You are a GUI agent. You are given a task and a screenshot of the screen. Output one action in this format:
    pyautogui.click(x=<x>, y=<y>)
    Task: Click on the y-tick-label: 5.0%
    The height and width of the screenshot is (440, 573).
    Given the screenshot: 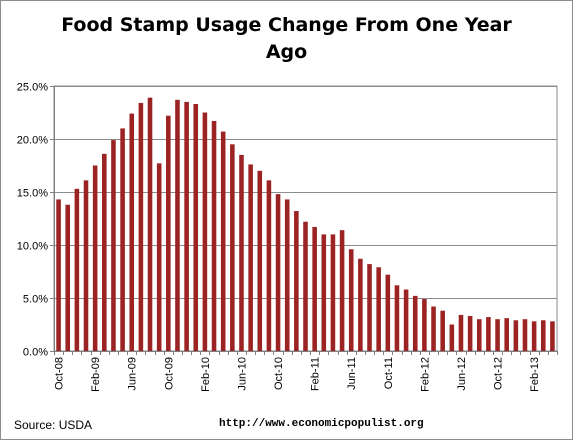 What is the action you would take?
    pyautogui.click(x=35, y=300)
    